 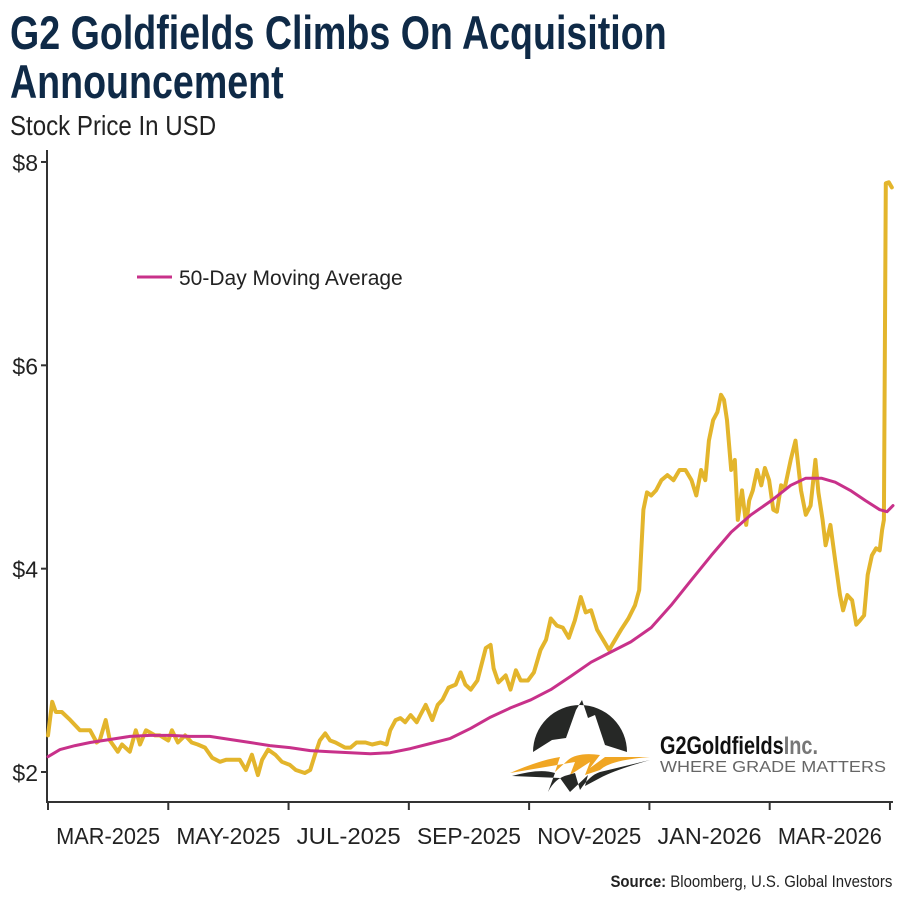 What do you see at coordinates (773, 767) in the screenshot?
I see `logo-tagline: WHERE GRADE MATTERS` at bounding box center [773, 767].